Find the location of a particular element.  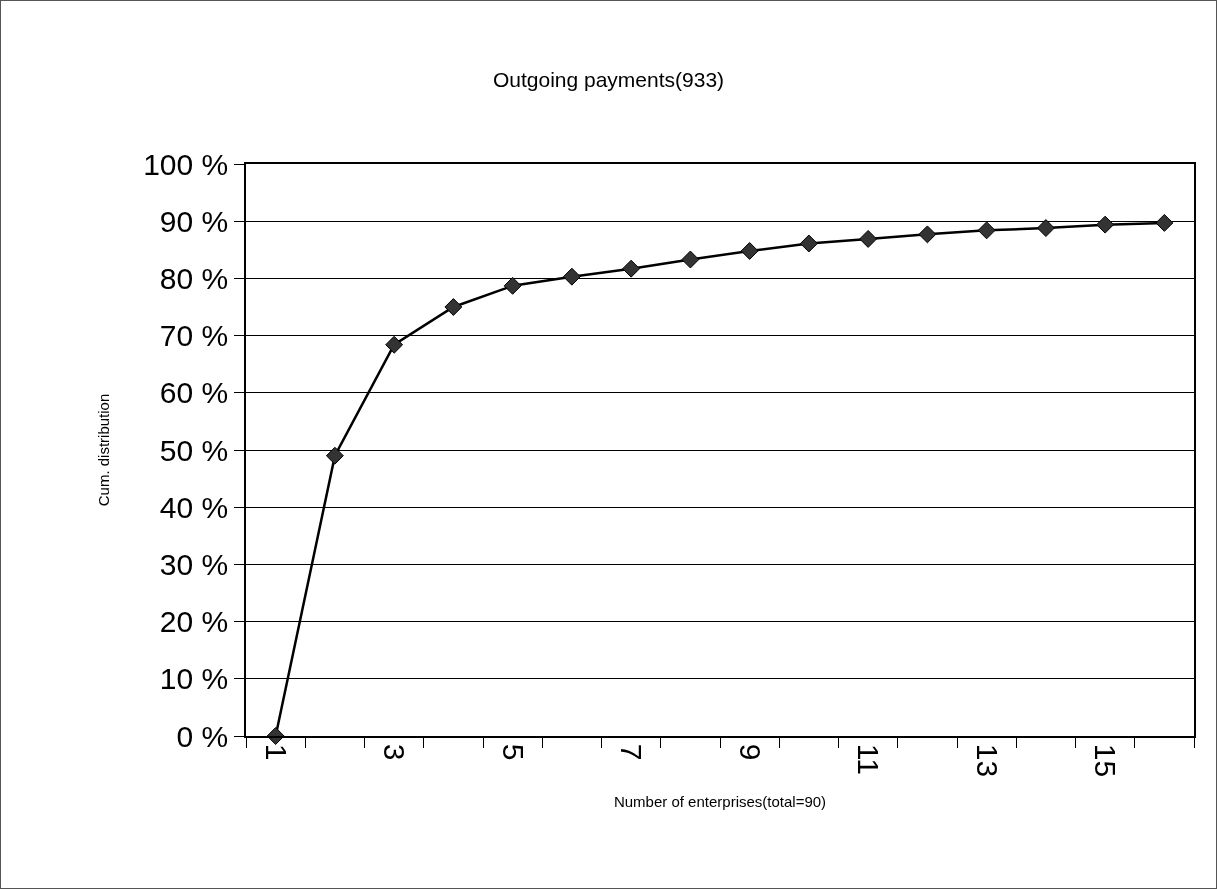

x-tick-label: 1 is located at coordinates (276, 752).